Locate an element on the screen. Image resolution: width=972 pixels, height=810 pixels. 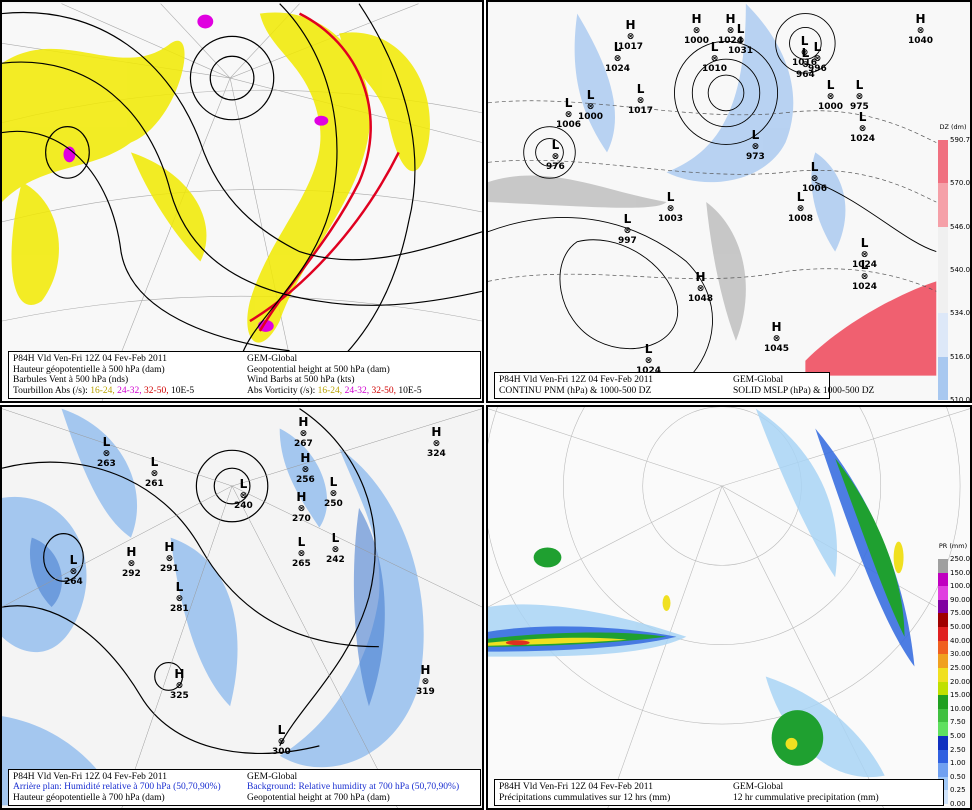
height-center-low: L ⊗ 240 is located at coordinates (243, 494).